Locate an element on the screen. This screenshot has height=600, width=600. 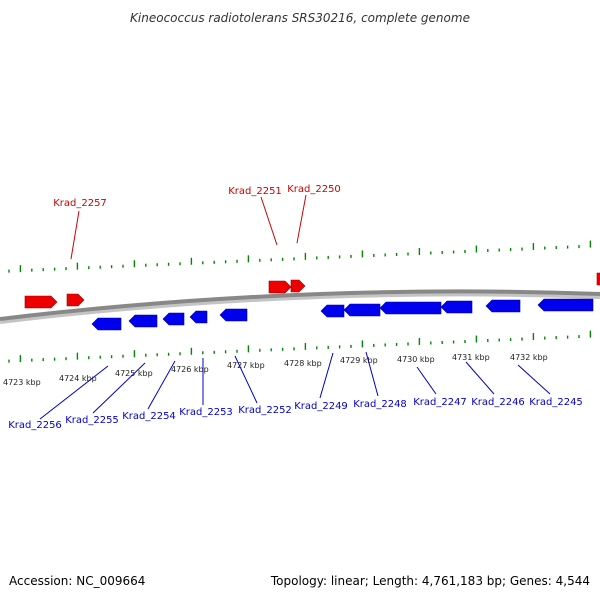
kbp-scale-label: 4732 kbp is located at coordinates (529, 357).